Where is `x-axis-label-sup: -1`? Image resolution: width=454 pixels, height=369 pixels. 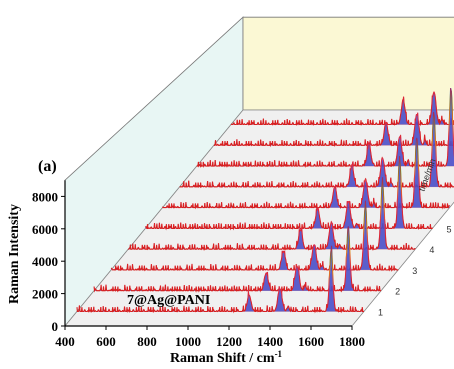
x-axis-label-sup: -1 is located at coordinates (279, 354).